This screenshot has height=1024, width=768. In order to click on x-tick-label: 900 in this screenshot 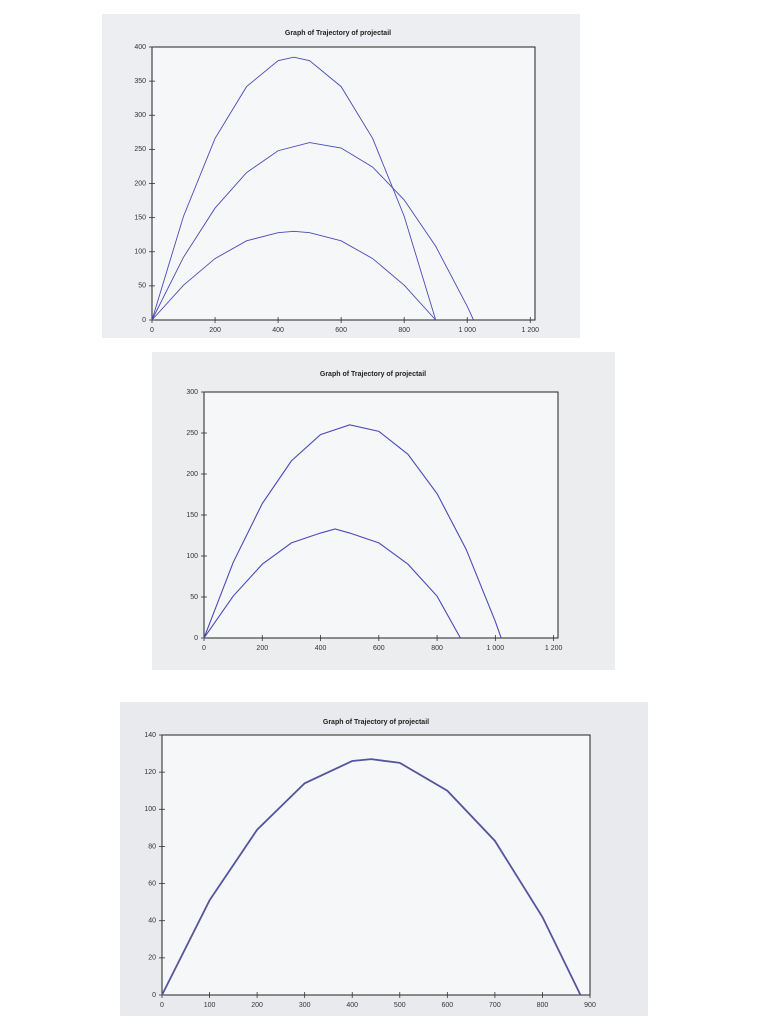, I will do `click(590, 1005)`.